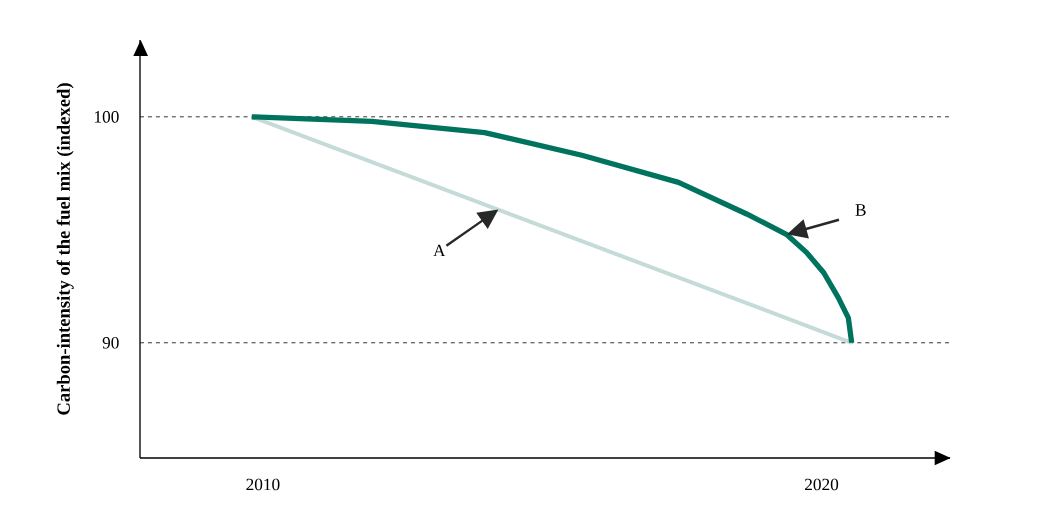 Image resolution: width=1050 pixels, height=525 pixels. Describe the element at coordinates (439, 250) in the screenshot. I see `annotation: A` at that location.